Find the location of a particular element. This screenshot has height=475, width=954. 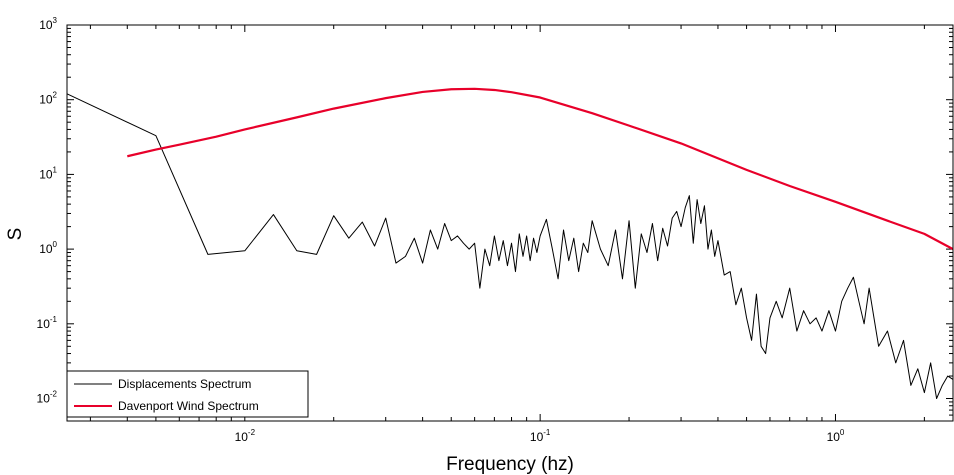

y-tick-label: 10¹ is located at coordinates (48, 173).